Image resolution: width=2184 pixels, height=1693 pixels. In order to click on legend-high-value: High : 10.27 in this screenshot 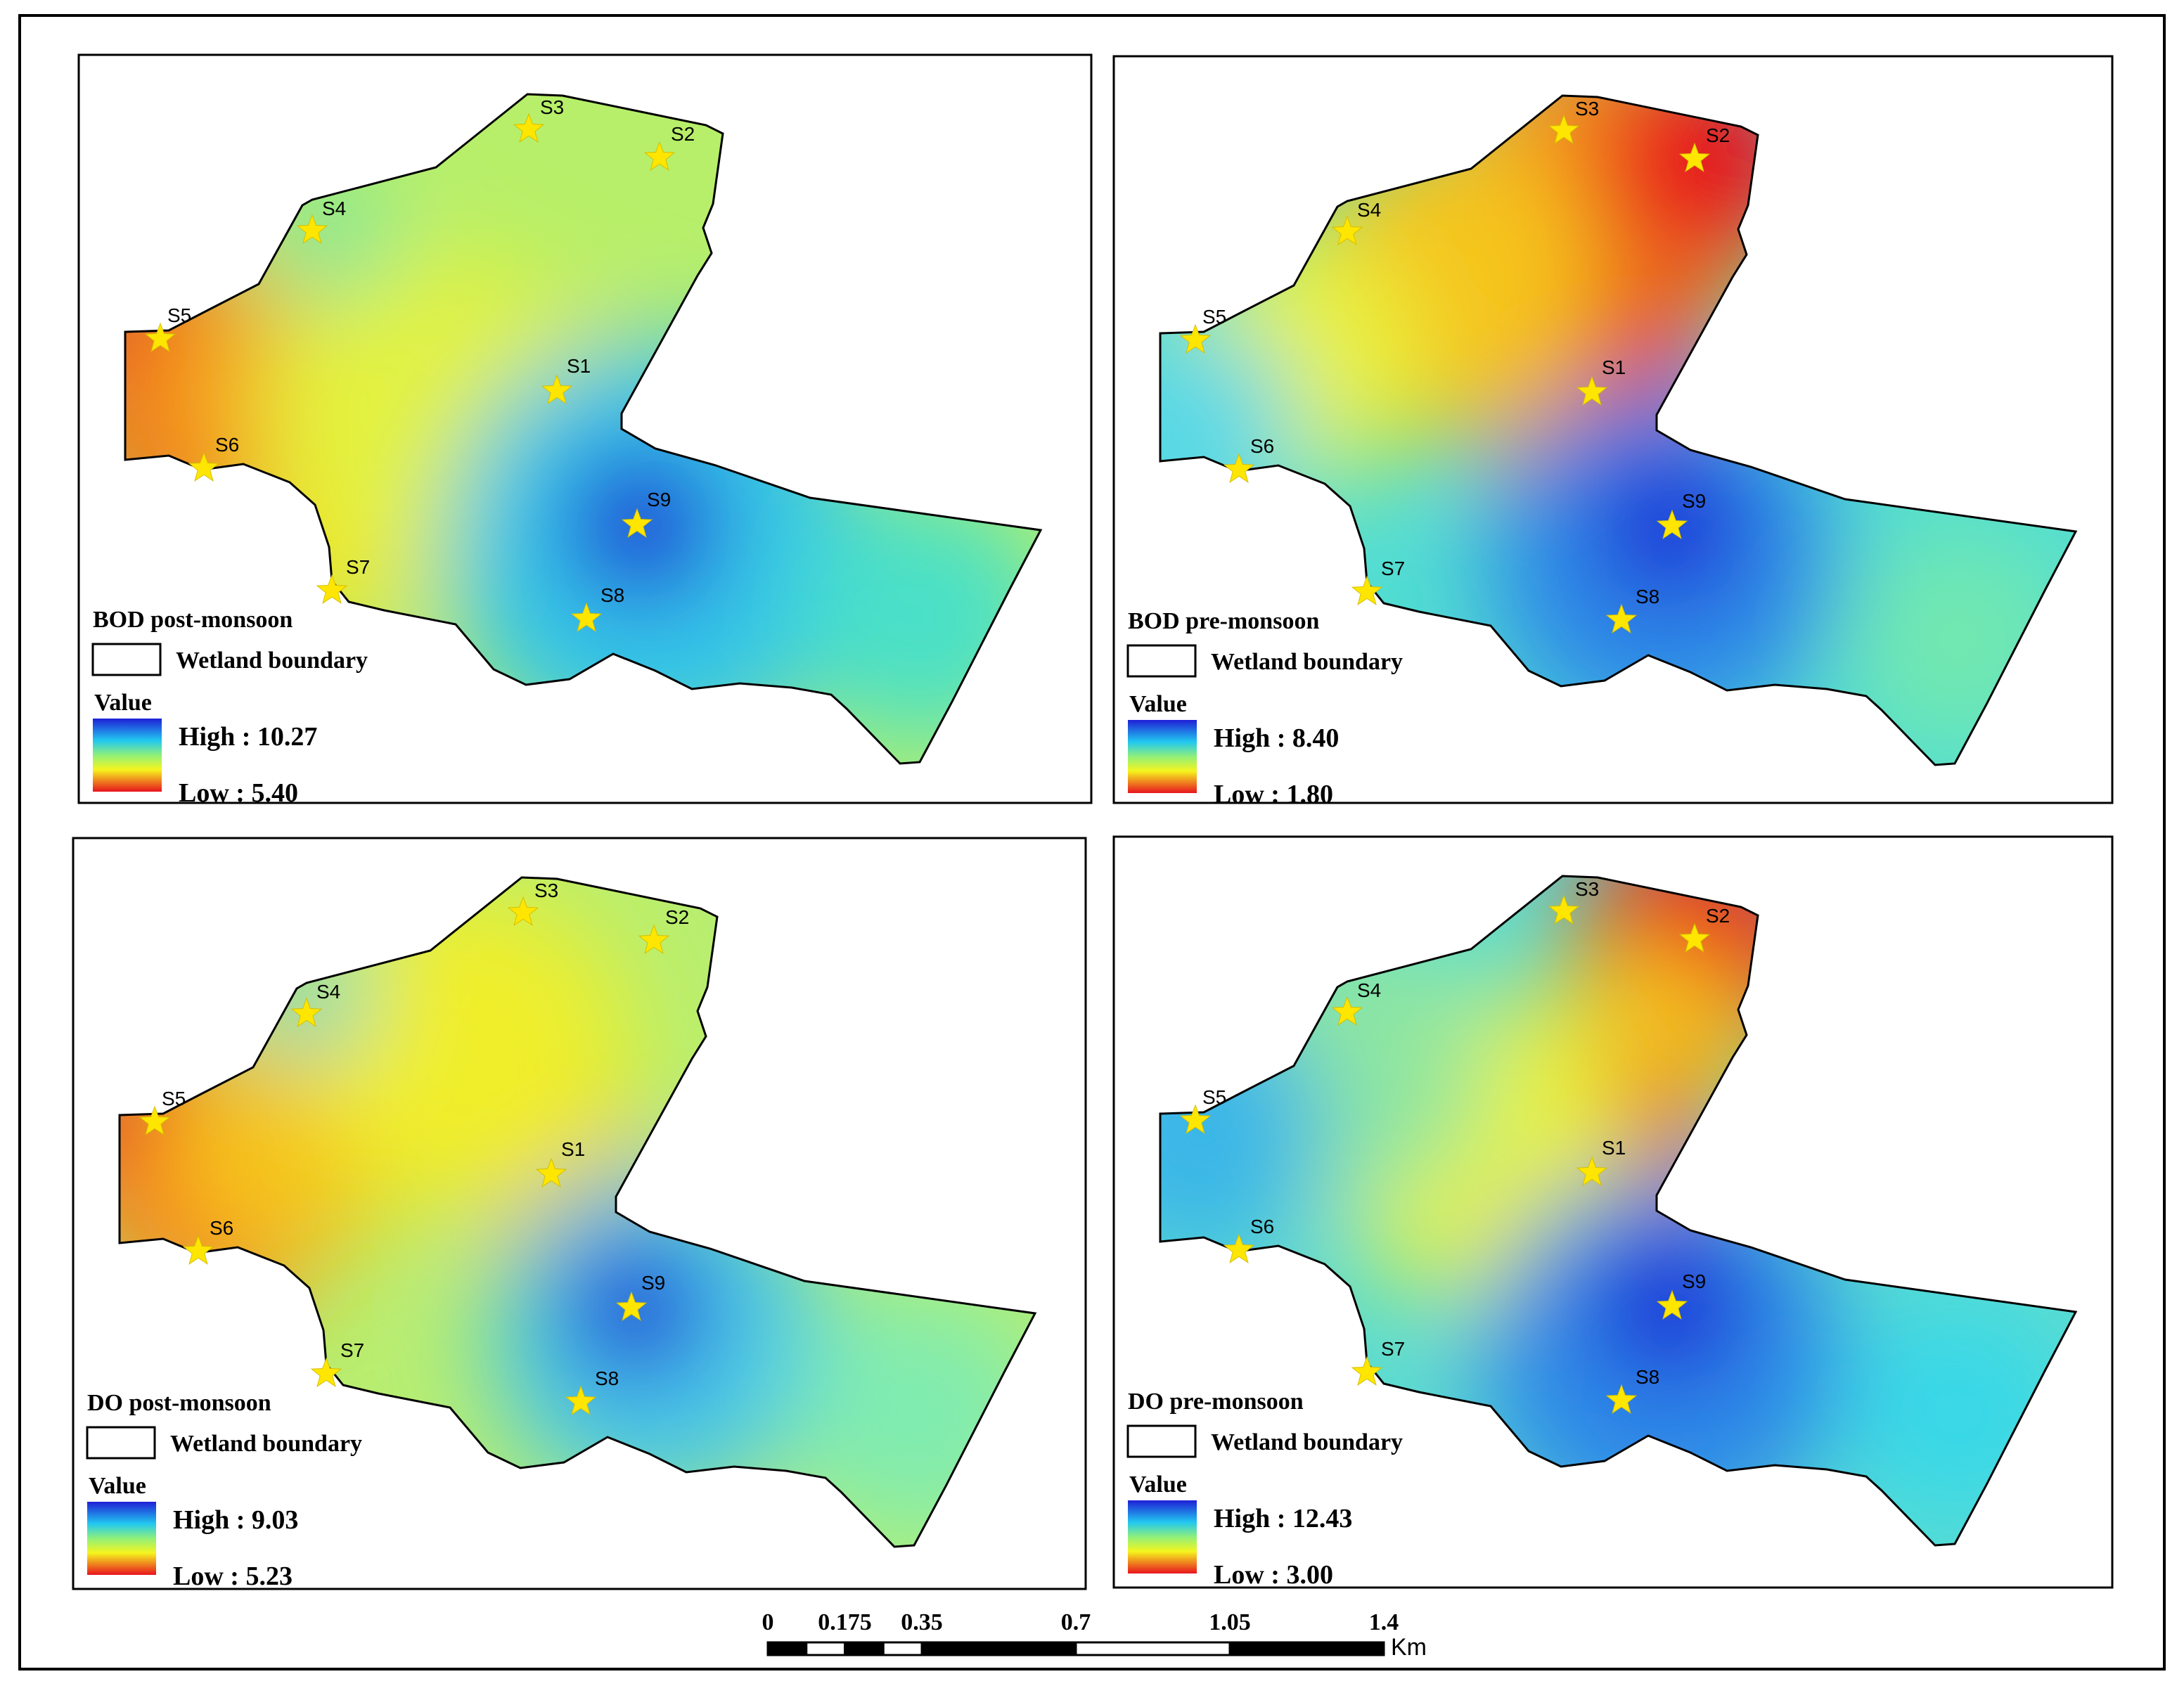, I will do `click(248, 737)`.